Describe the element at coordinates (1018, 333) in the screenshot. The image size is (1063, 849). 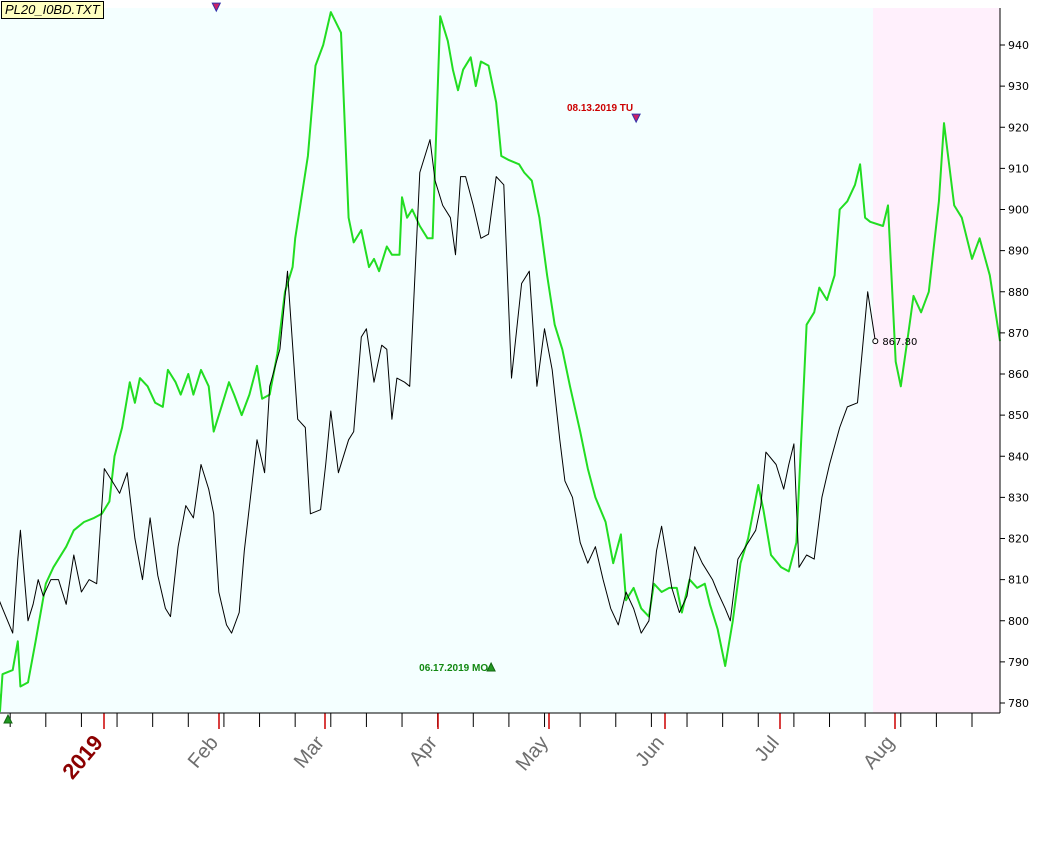
I see `y-tick-label: 870` at that location.